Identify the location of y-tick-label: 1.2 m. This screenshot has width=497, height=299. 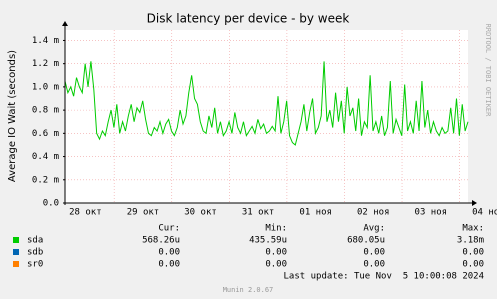
(45, 64).